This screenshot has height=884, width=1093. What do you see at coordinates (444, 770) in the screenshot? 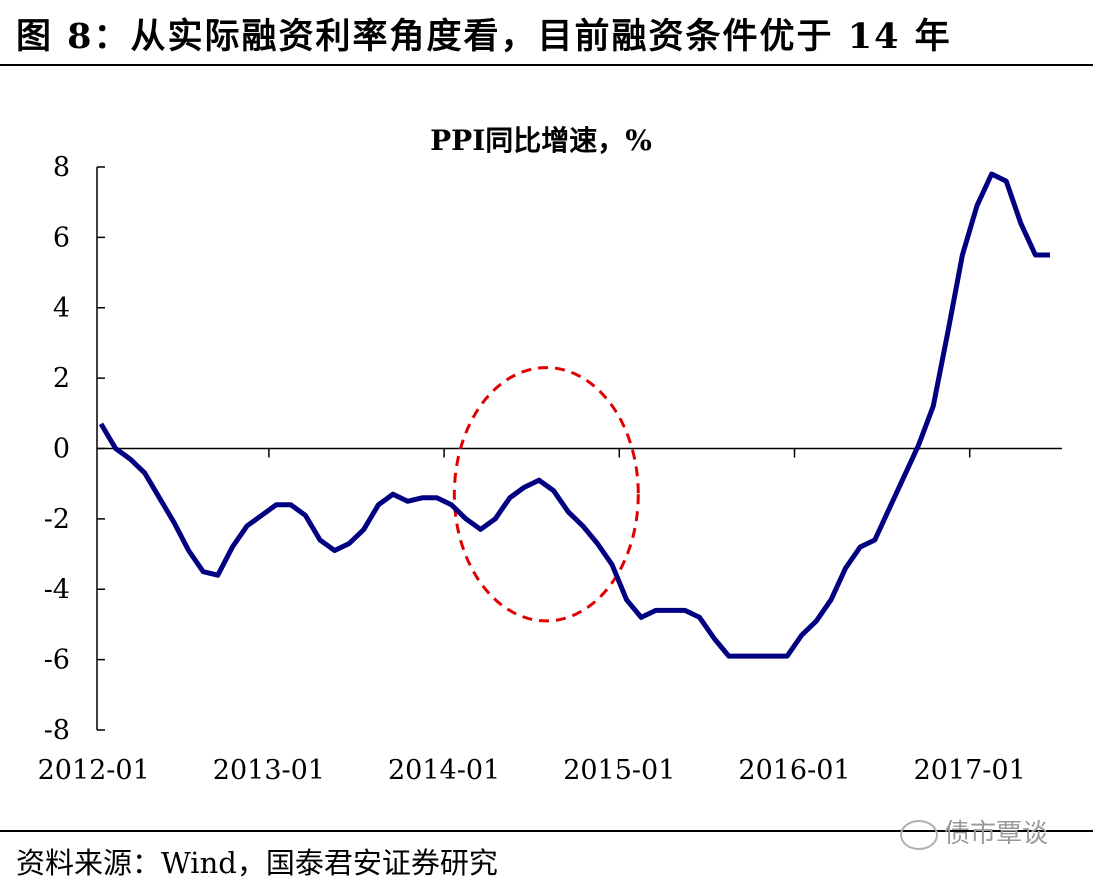
I see `x-tick-label: 2014-01` at bounding box center [444, 770].